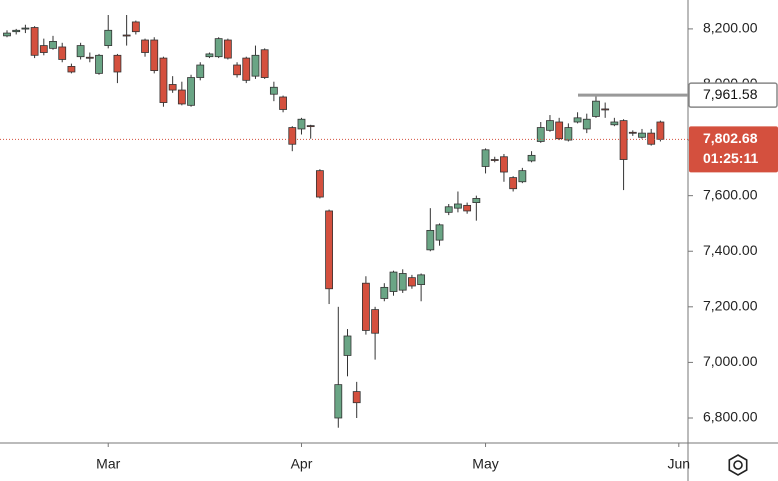  Describe the element at coordinates (730, 250) in the screenshot. I see `y-tick-label: 7,400.00` at that location.